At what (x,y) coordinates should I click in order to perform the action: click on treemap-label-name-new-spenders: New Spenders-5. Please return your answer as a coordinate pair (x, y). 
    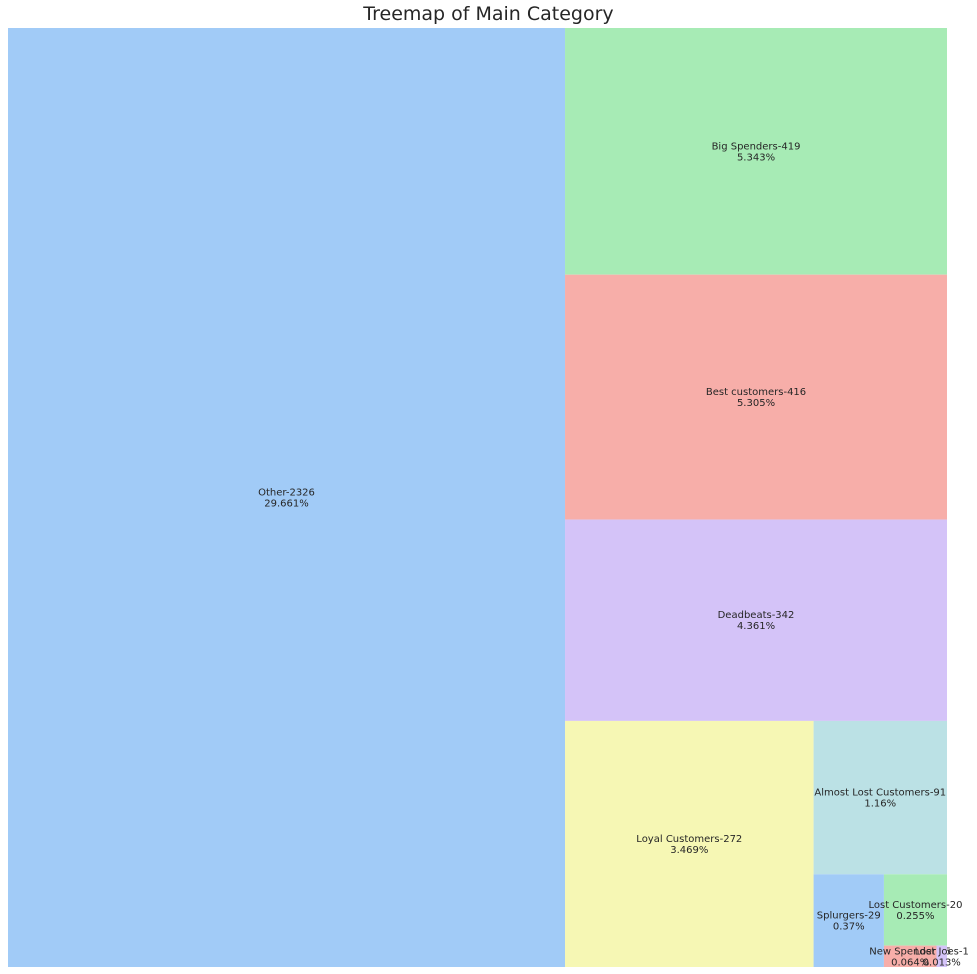
    Looking at the image, I should click on (910, 951).